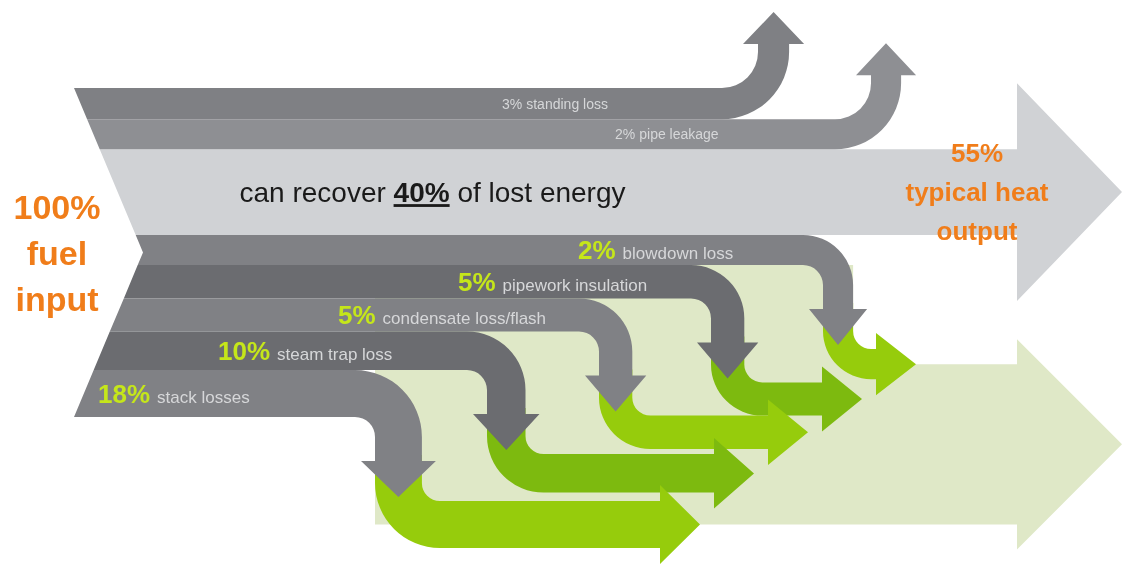 This screenshot has width=1129, height=566. Describe the element at coordinates (57, 206) in the screenshot. I see `data-label: 100%` at that location.